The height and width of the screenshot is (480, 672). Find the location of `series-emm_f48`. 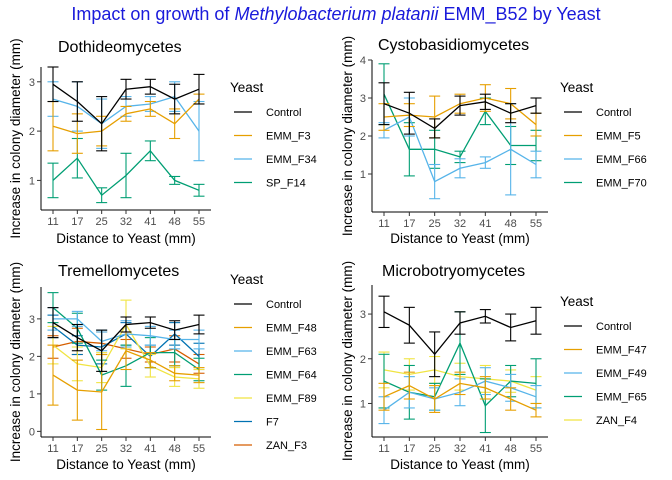

series-emm_f48 is located at coordinates (126, 381).